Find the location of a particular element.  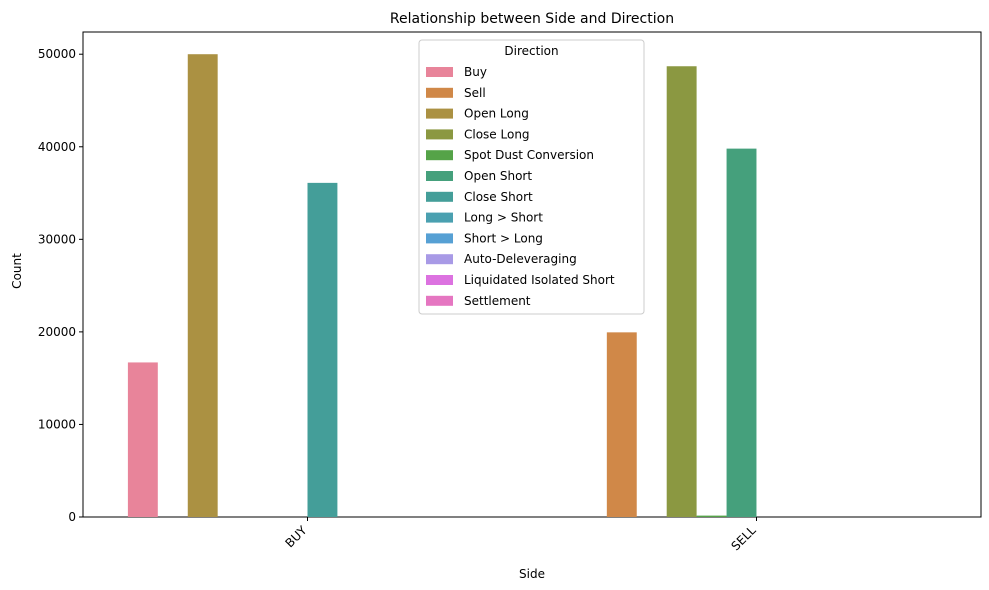

legend-entry: Close Short is located at coordinates (498, 197).